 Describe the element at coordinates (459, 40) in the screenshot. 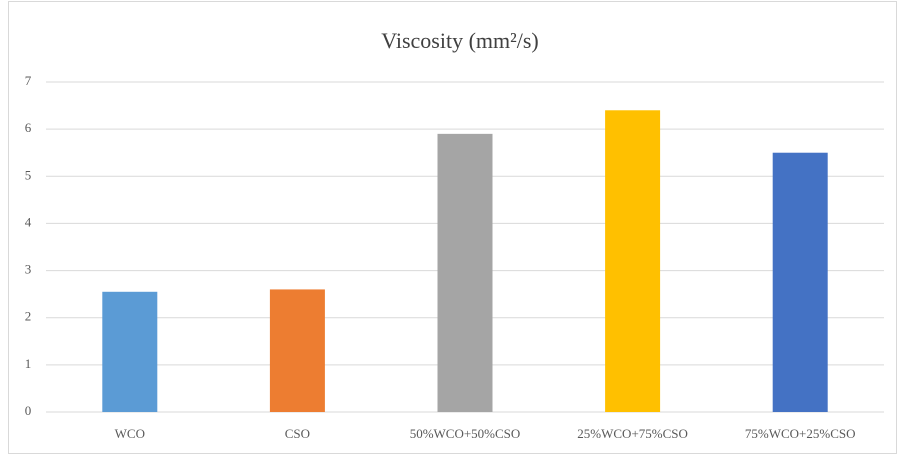

I see `chart-title: Viscosity (mm²/s)` at that location.